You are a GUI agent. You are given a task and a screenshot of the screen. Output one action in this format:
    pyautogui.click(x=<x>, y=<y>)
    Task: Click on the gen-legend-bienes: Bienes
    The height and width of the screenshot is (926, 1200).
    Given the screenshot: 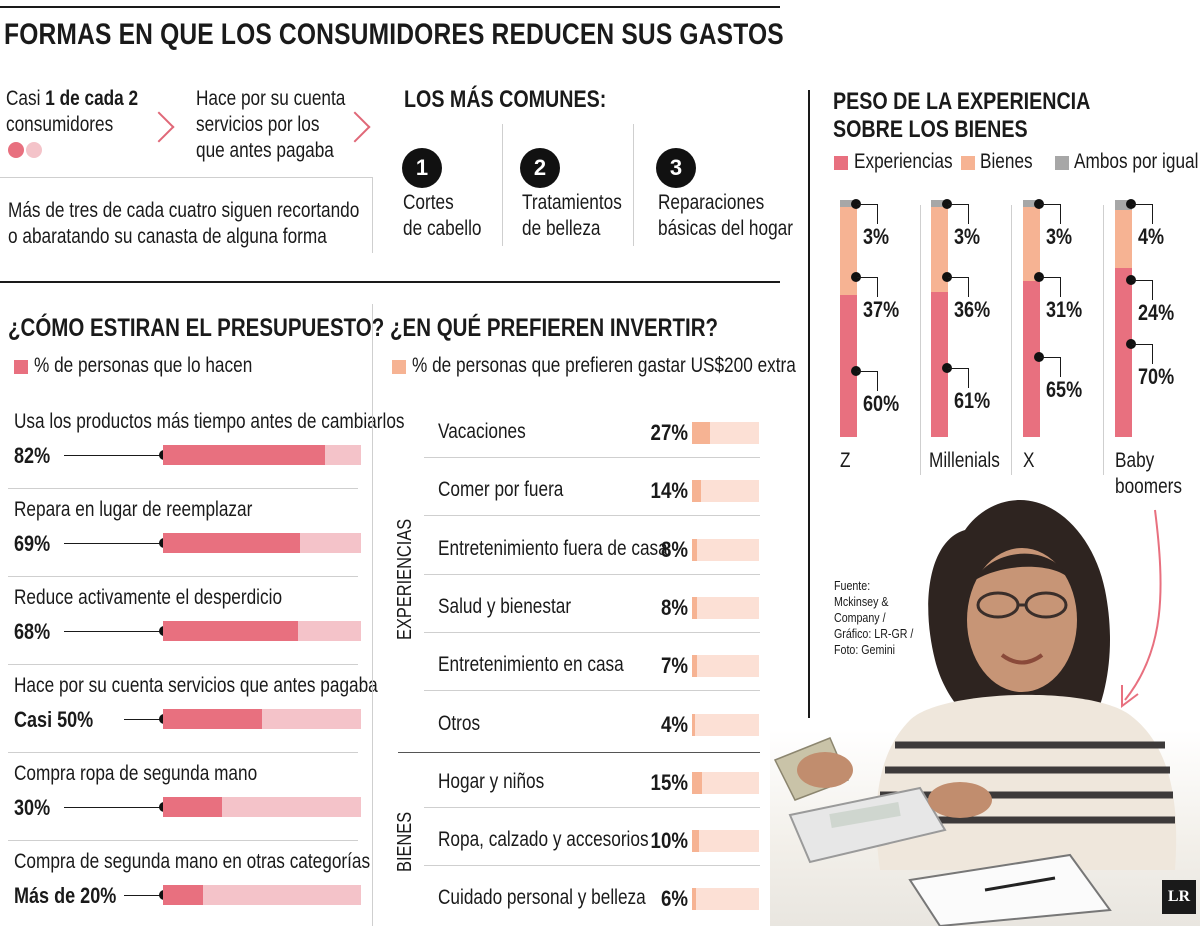 What is the action you would take?
    pyautogui.click(x=1006, y=161)
    